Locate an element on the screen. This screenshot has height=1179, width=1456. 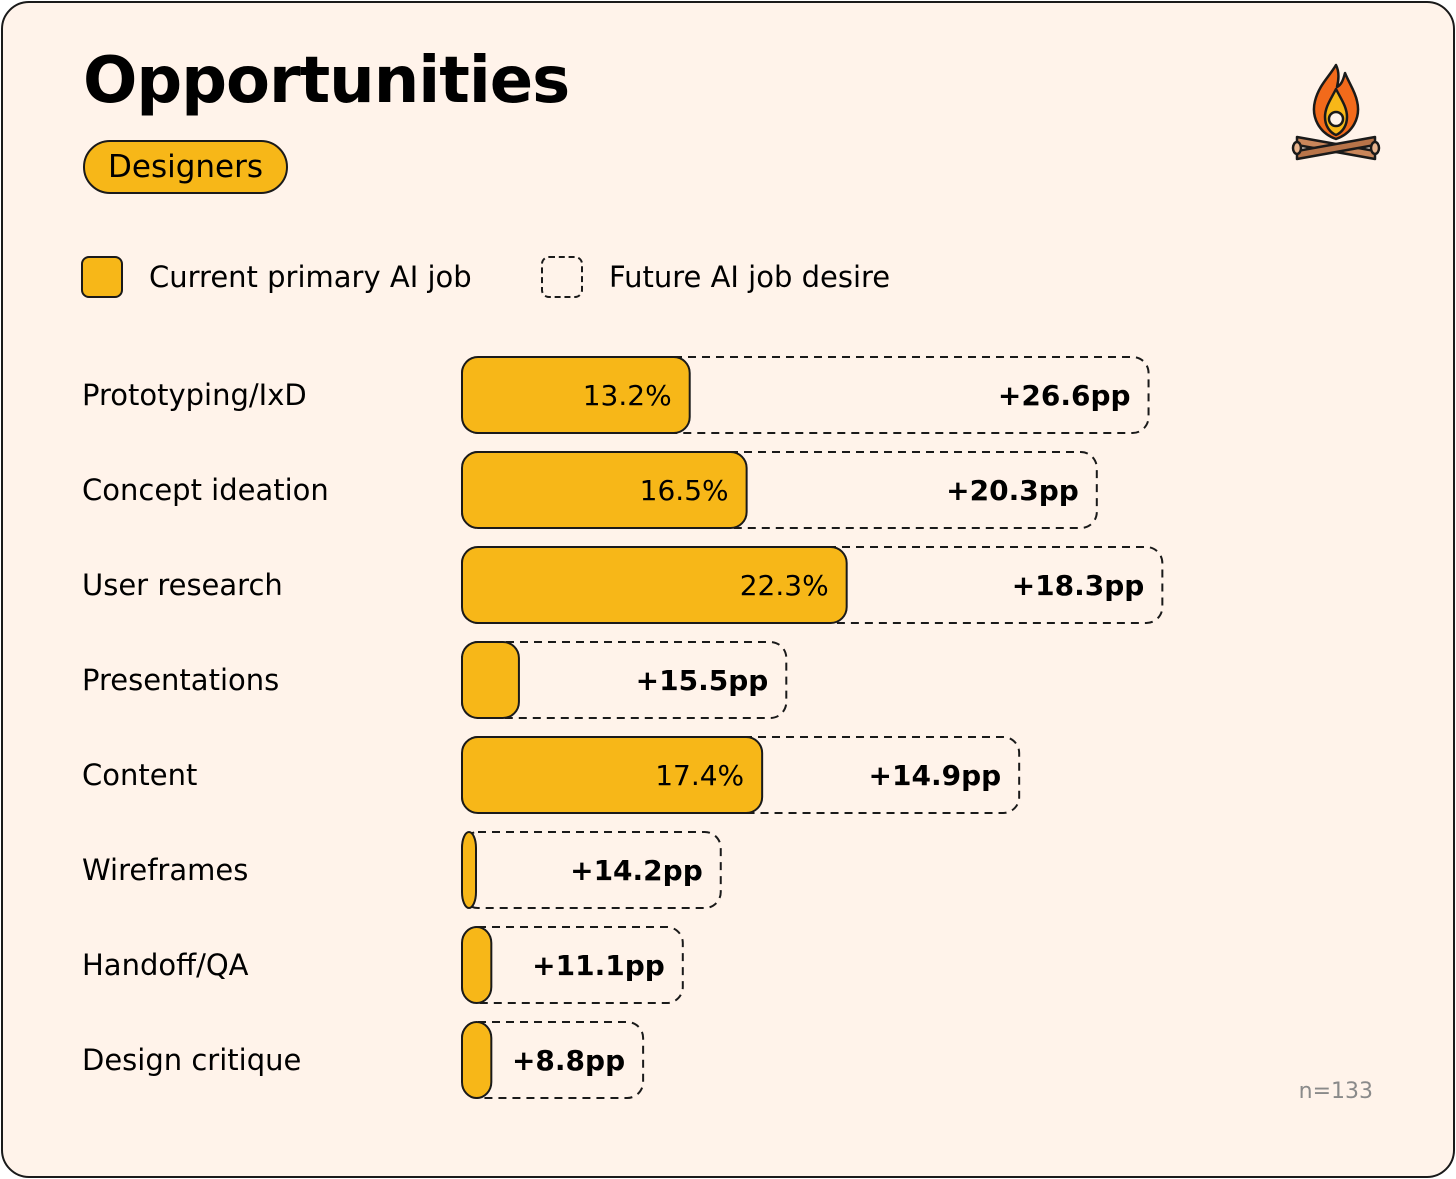
future-diff-label: +8.8pp is located at coordinates (568, 1060).